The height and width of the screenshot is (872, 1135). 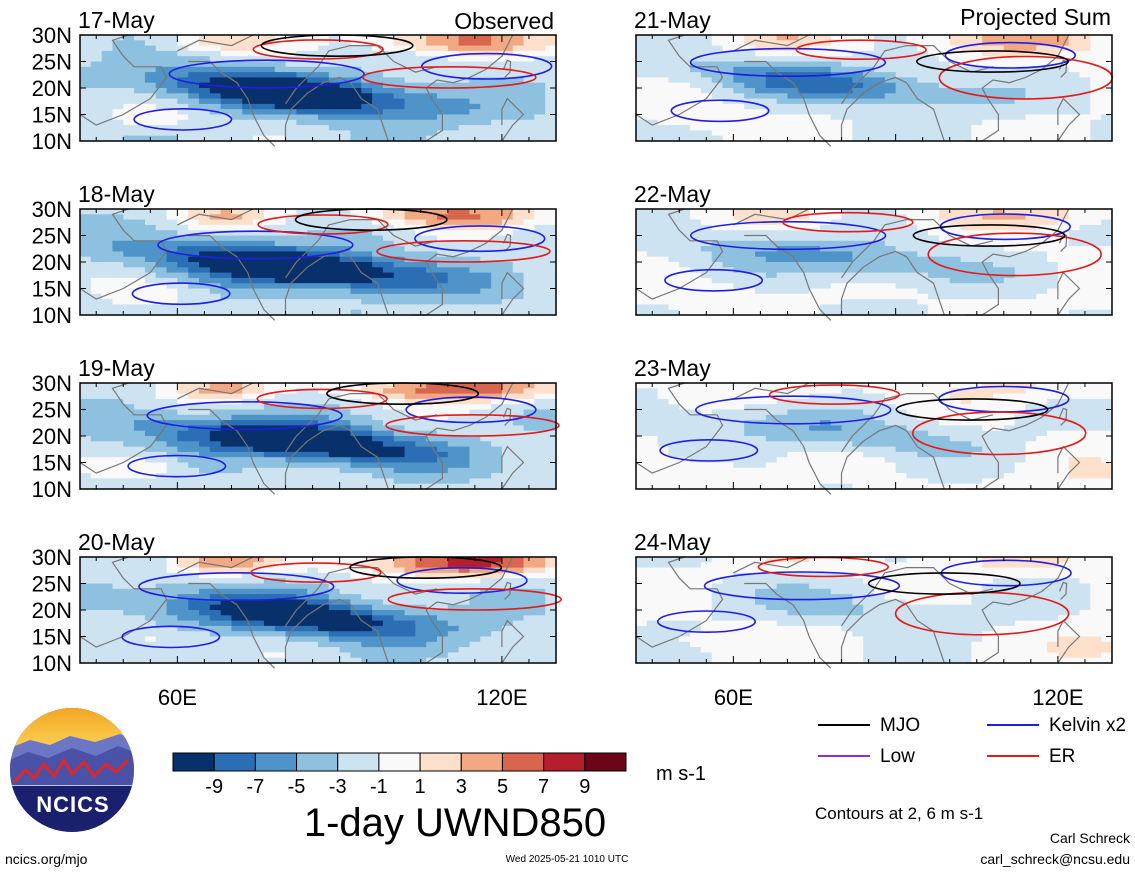 I want to click on figure-title: 1-day UWND850, so click(x=455, y=823).